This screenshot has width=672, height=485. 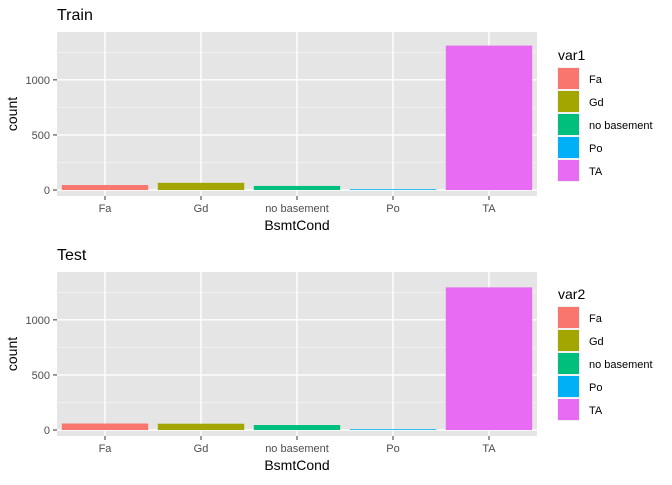 What do you see at coordinates (571, 55) in the screenshot?
I see `legend-title: var1` at bounding box center [571, 55].